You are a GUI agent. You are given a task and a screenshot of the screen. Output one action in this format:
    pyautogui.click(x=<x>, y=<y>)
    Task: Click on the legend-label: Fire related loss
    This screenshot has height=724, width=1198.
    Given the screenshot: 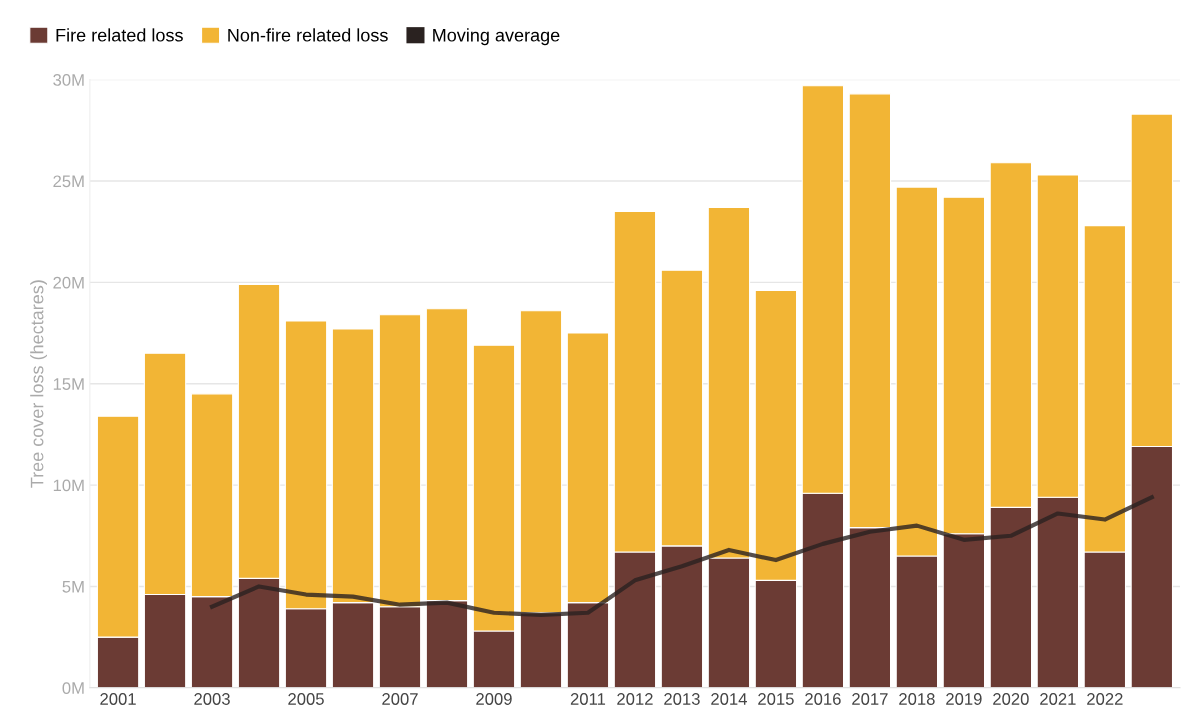 What is the action you would take?
    pyautogui.click(x=119, y=35)
    